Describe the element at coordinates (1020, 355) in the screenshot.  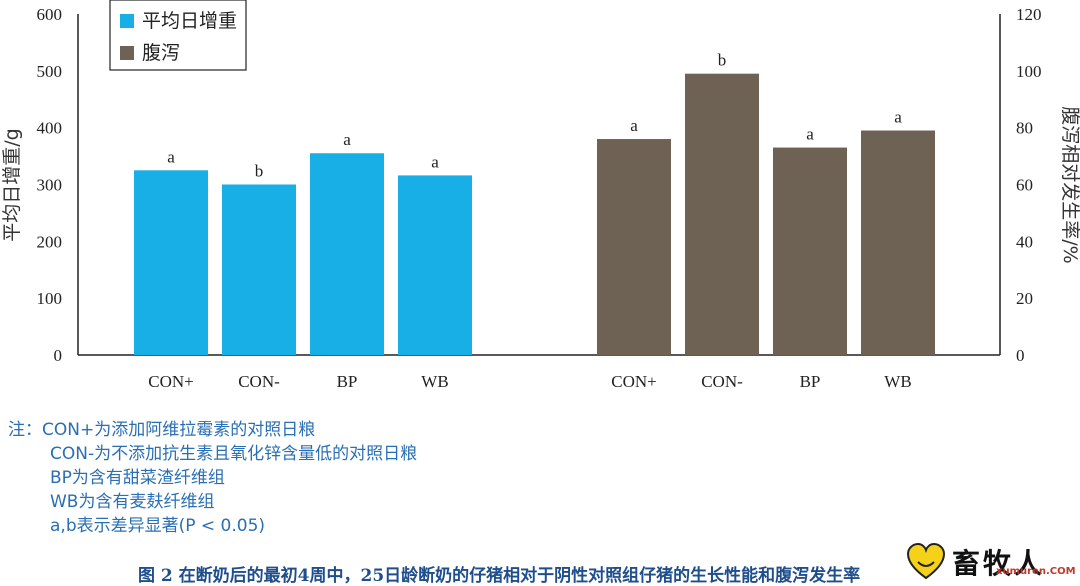
I see `right-tick-label: 0` at that location.